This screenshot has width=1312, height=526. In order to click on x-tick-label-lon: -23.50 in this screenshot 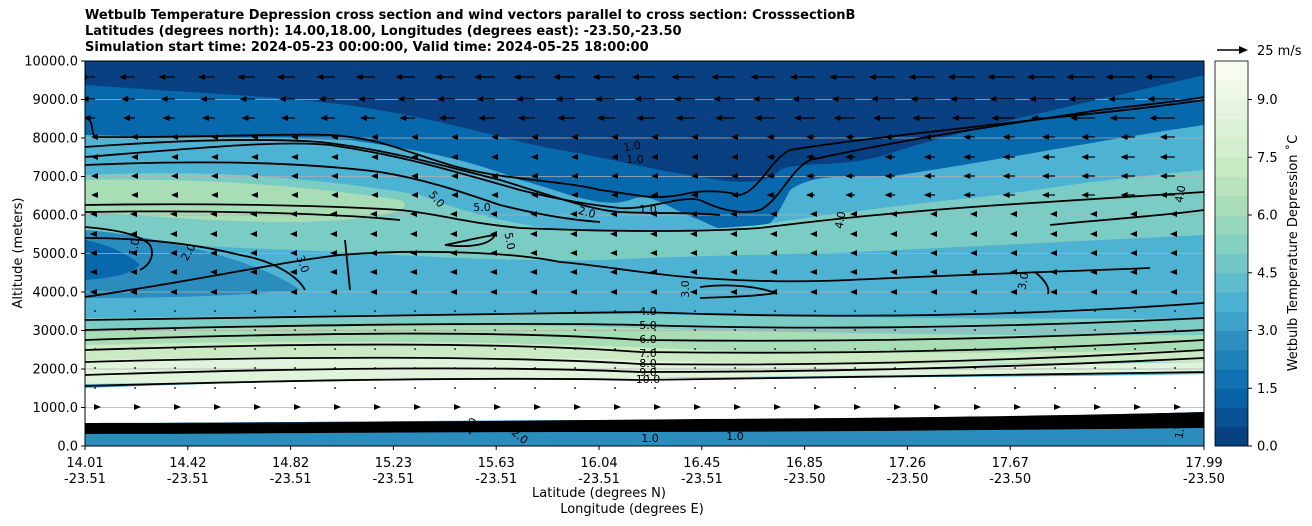, I will do `click(907, 479)`.